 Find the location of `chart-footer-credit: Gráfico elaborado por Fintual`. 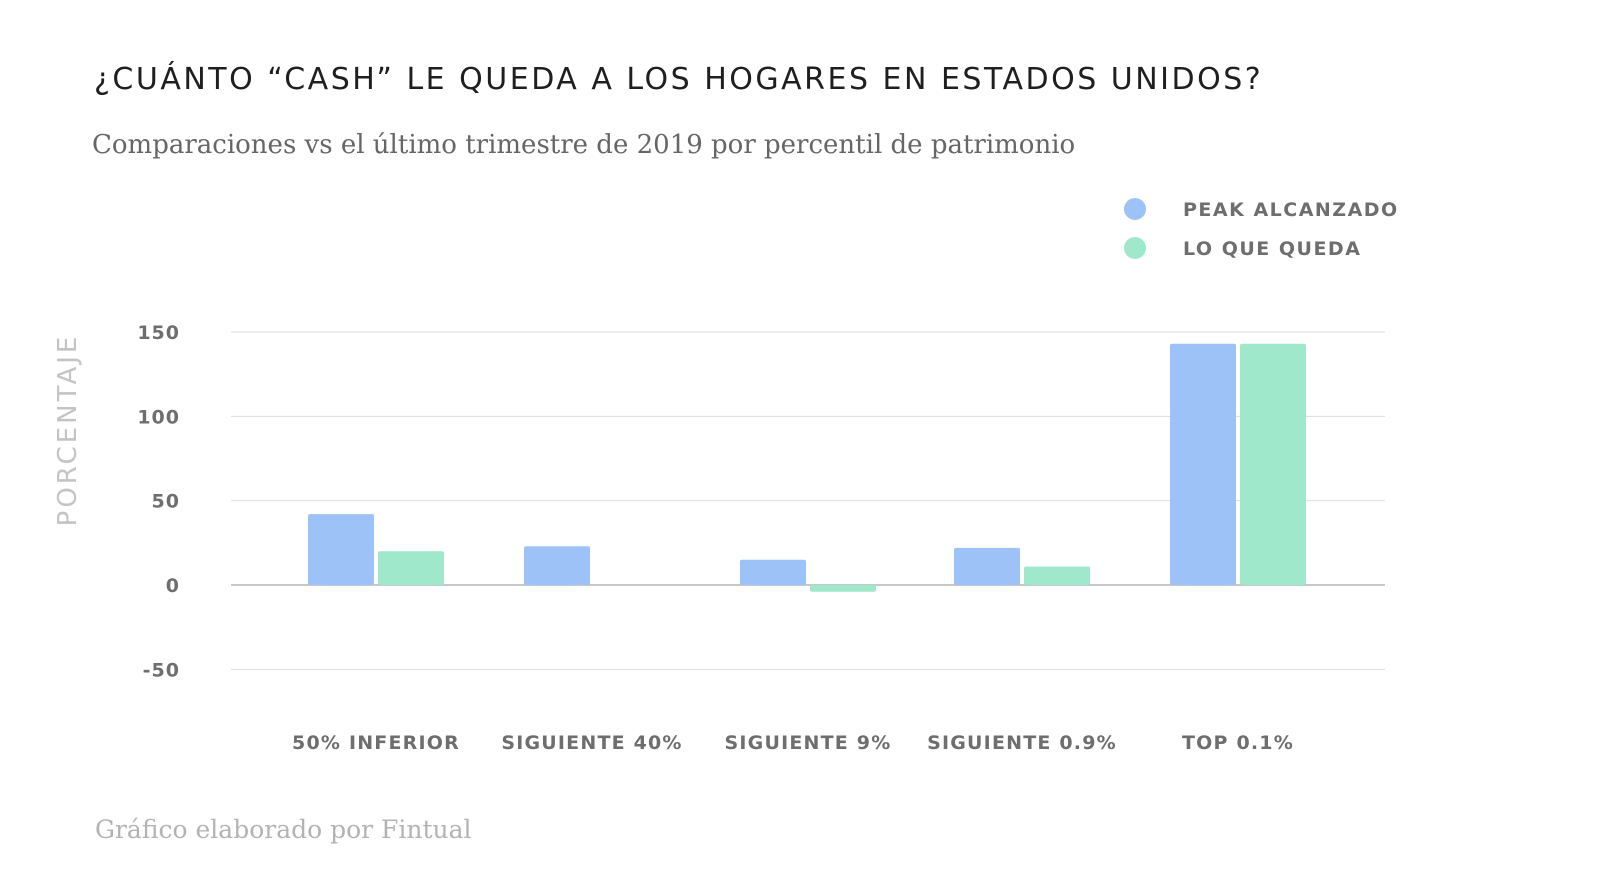

chart-footer-credit: Gráfico elaborado por Fintual is located at coordinates (283, 829).